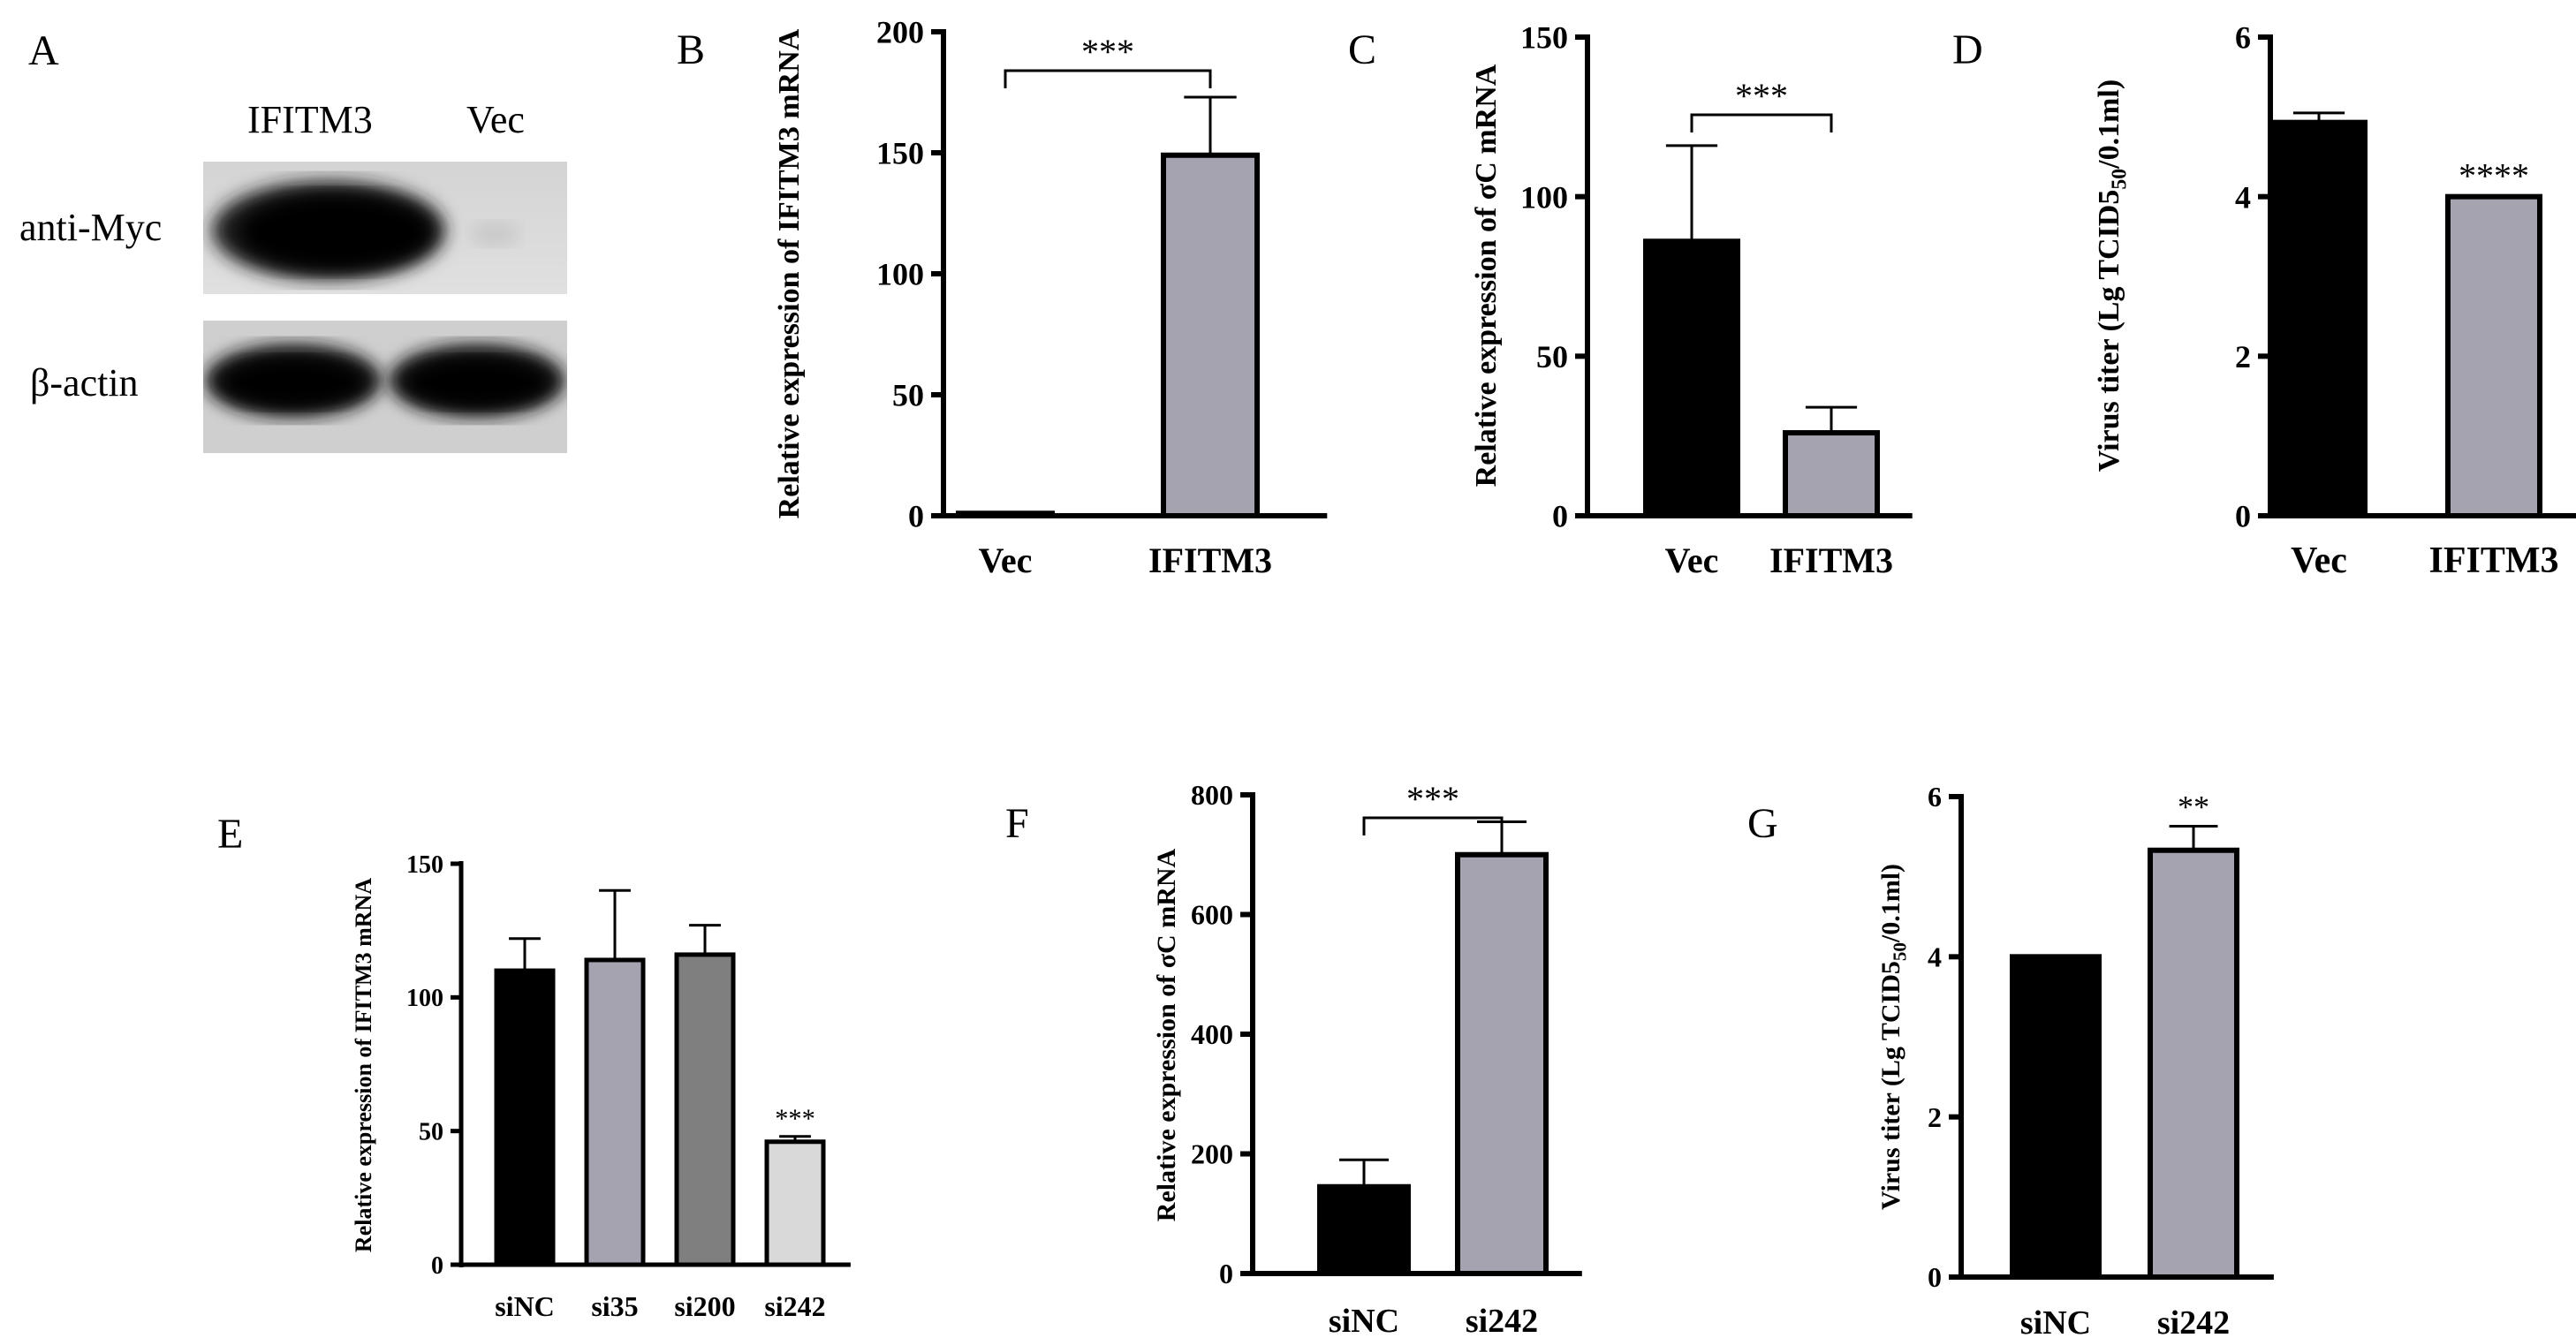 This screenshot has height=1338, width=2576. Describe the element at coordinates (85, 382) in the screenshot. I see `row-label-beta-actin: β-actin` at that location.